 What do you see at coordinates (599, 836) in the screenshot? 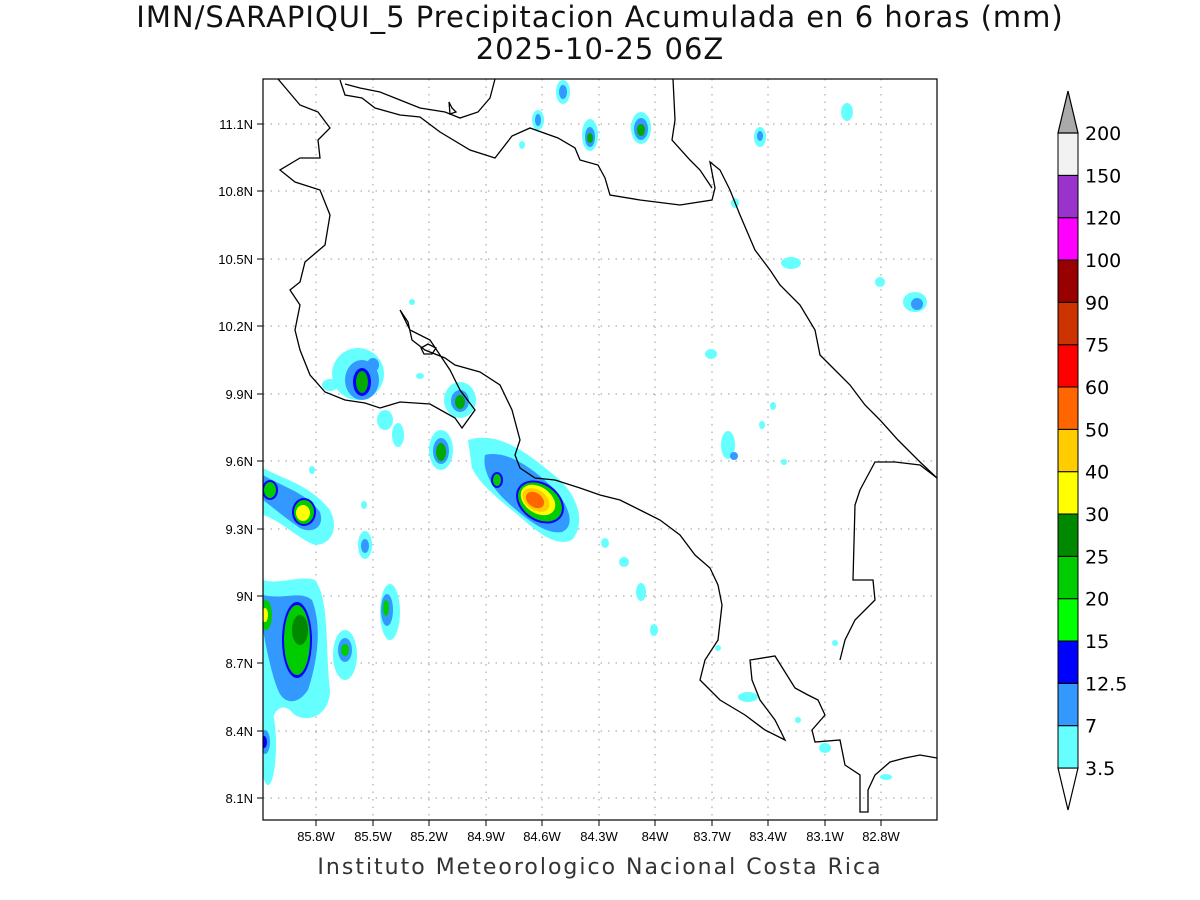
I see `x-tick-label: 84.3W` at bounding box center [599, 836].